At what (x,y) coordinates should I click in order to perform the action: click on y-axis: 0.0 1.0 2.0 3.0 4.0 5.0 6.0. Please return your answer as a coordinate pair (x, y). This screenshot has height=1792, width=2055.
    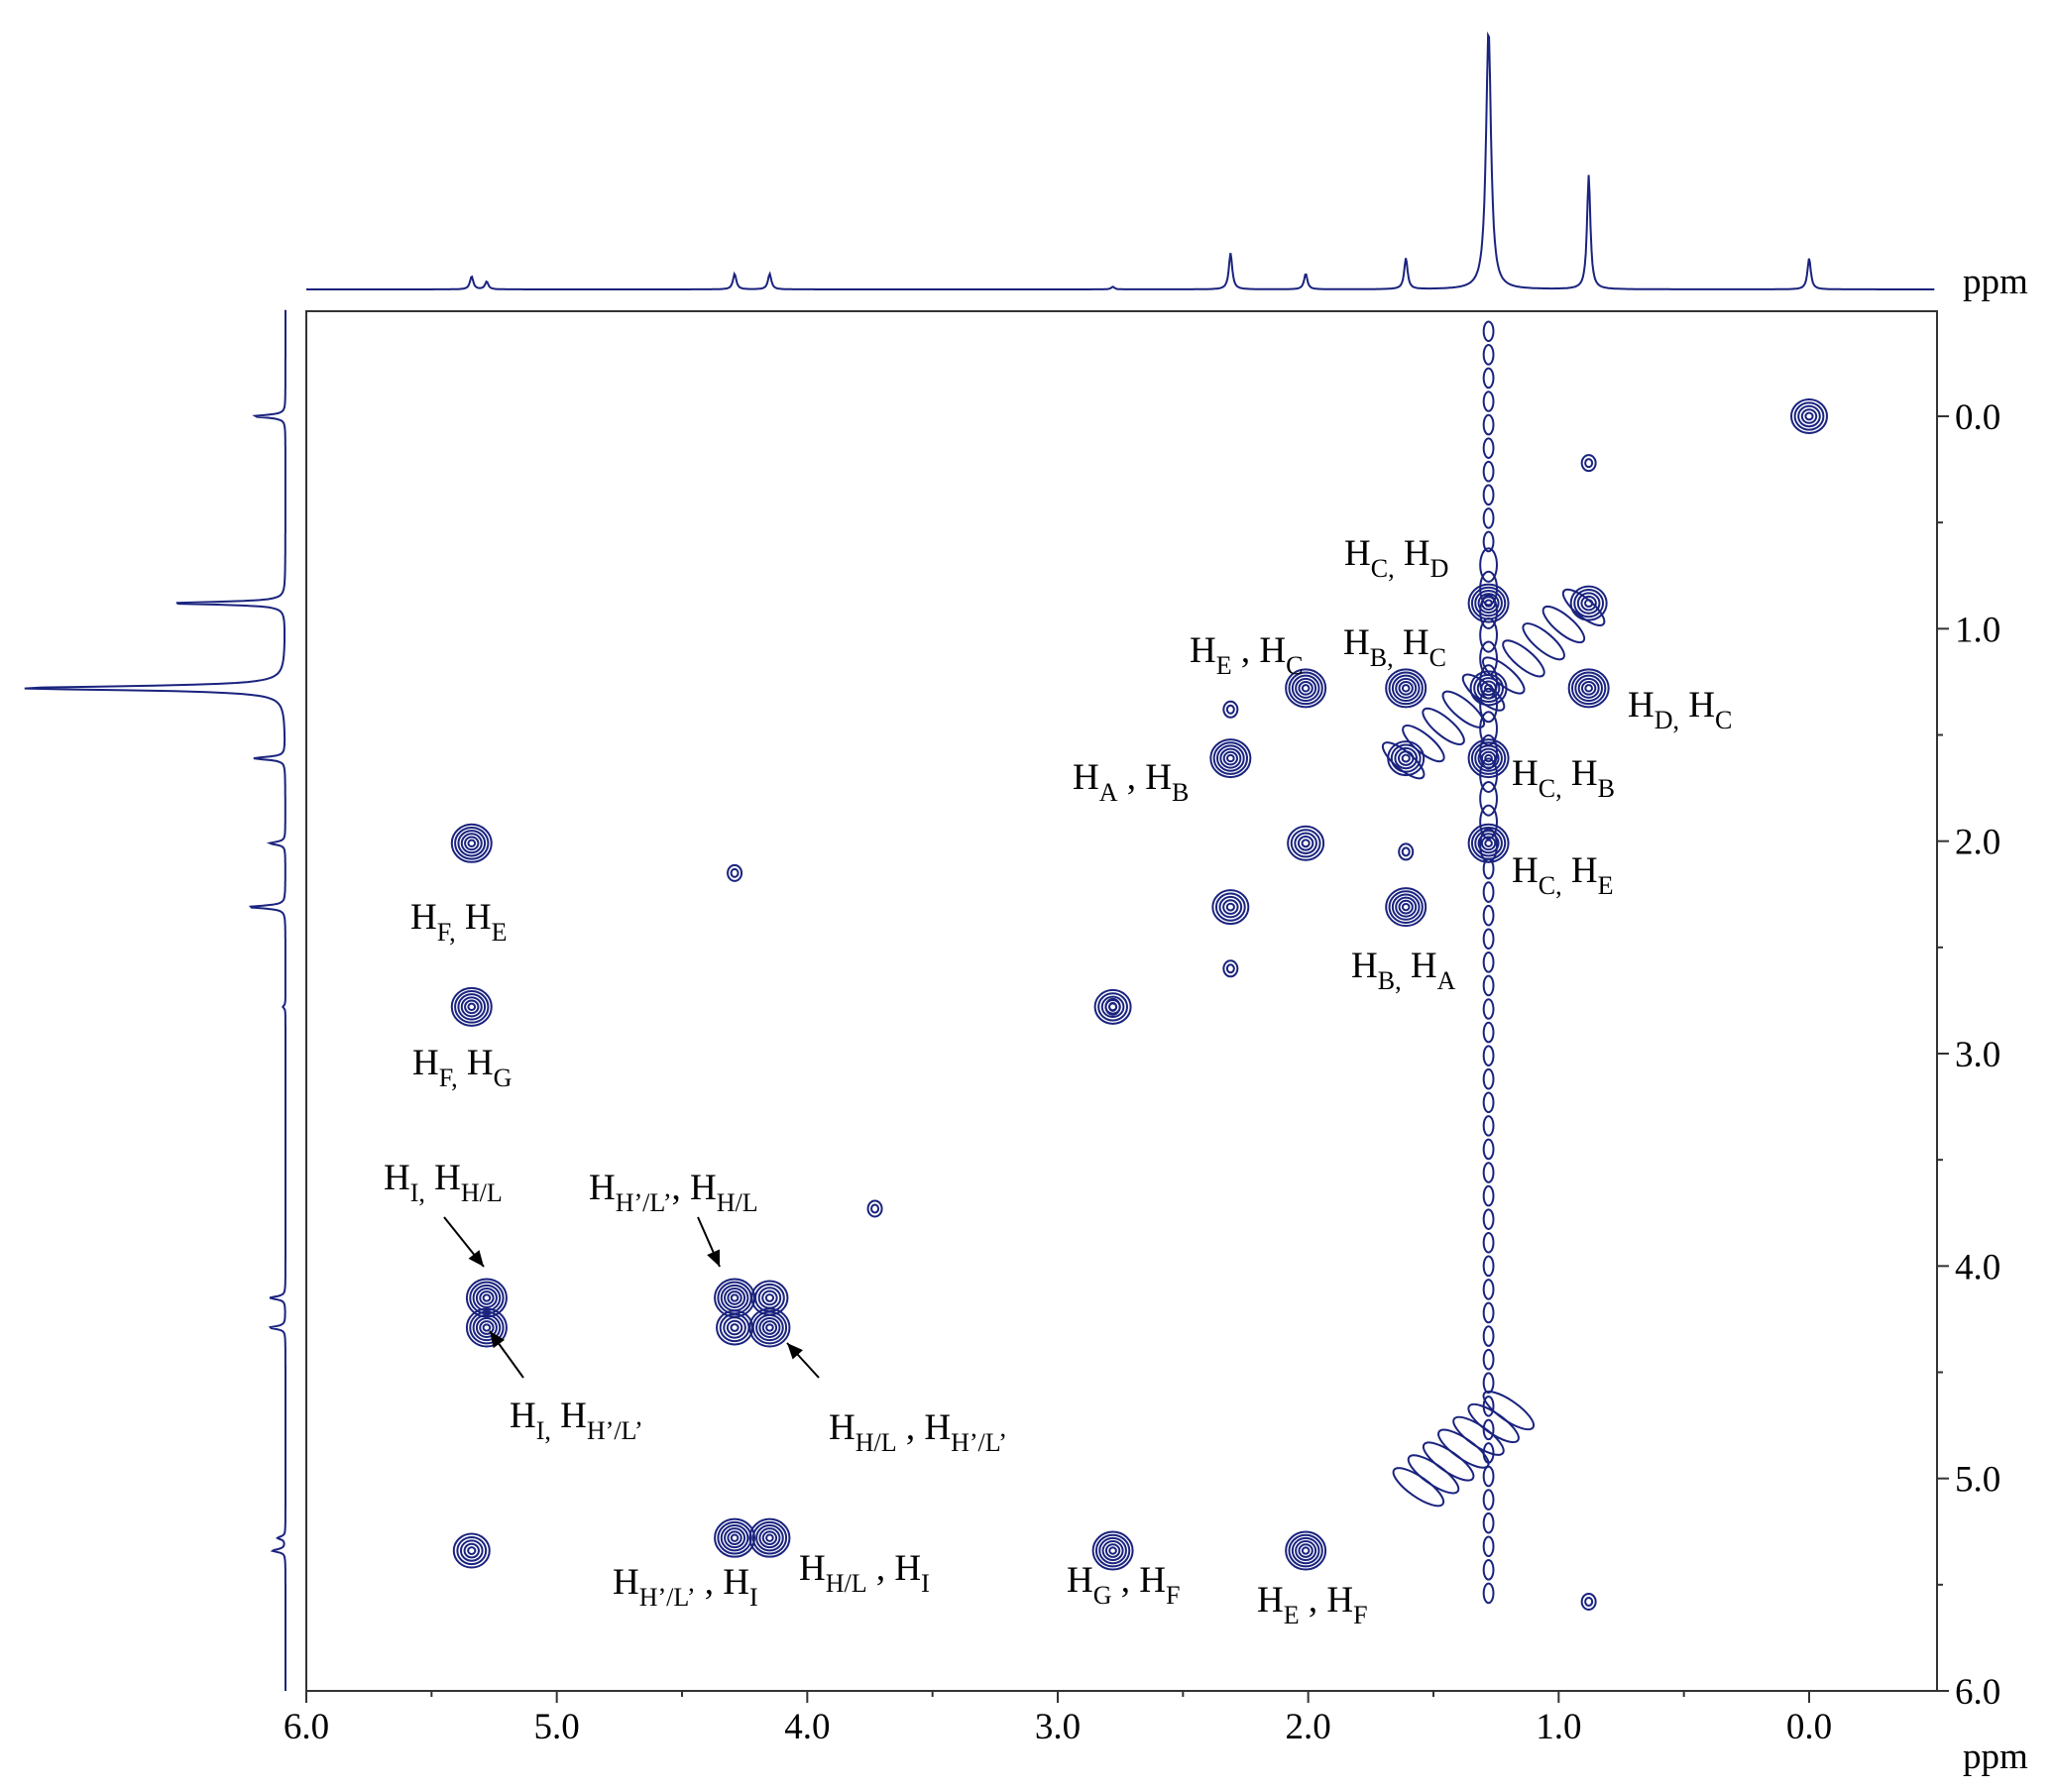
    Looking at the image, I should click on (1968, 1055).